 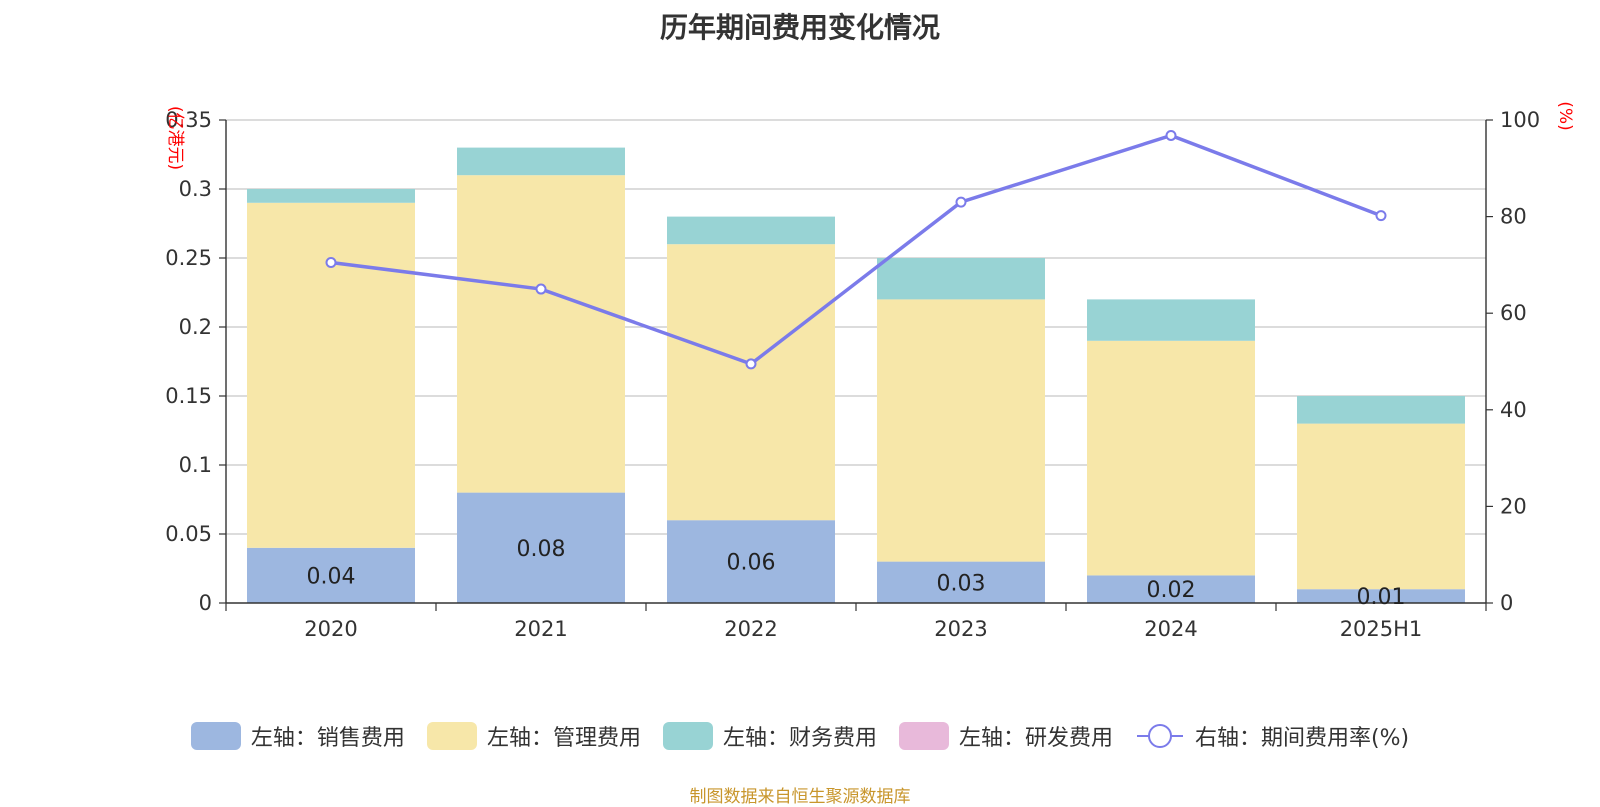 What do you see at coordinates (188, 258) in the screenshot?
I see `left-tick-label: 0.25` at bounding box center [188, 258].